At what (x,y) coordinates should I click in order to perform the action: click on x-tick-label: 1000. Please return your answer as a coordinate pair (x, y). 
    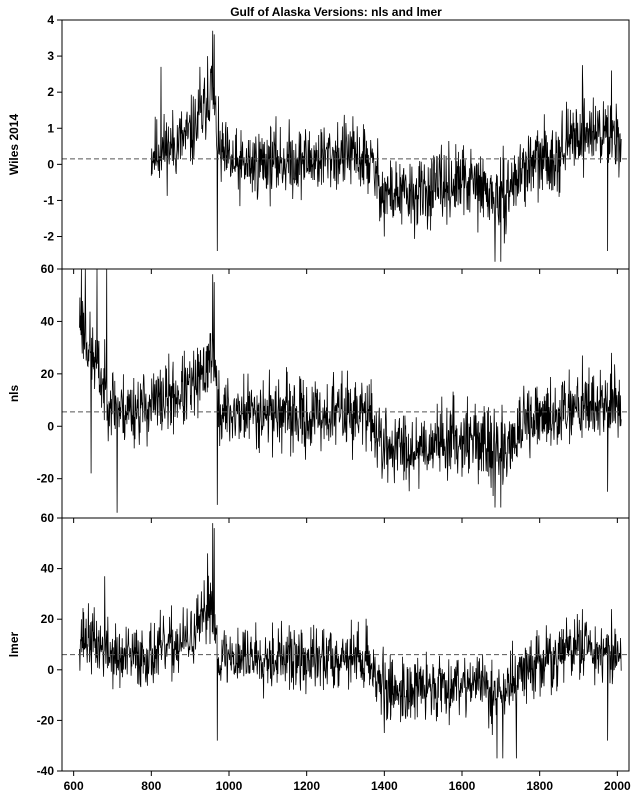
    Looking at the image, I should click on (229, 786).